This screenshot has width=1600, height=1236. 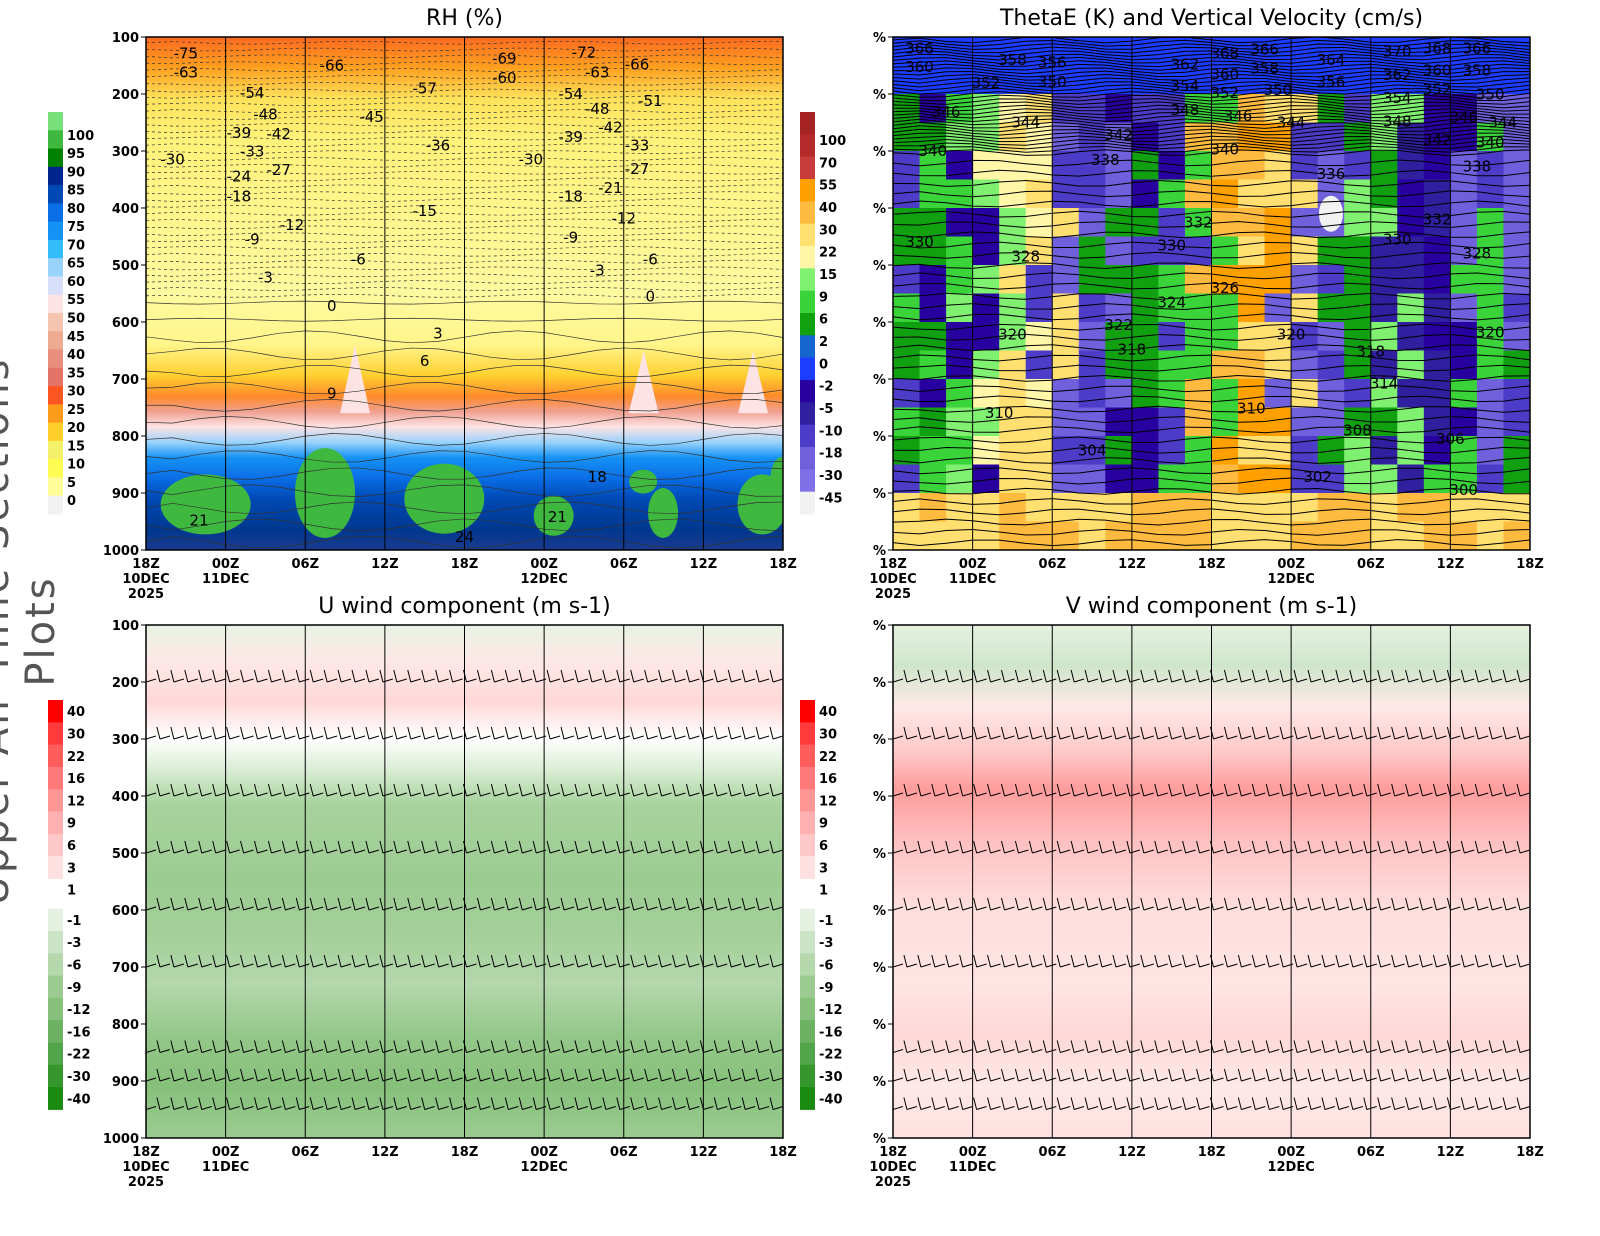 What do you see at coordinates (1331, 174) in the screenshot?
I see `contour-label: 336` at bounding box center [1331, 174].